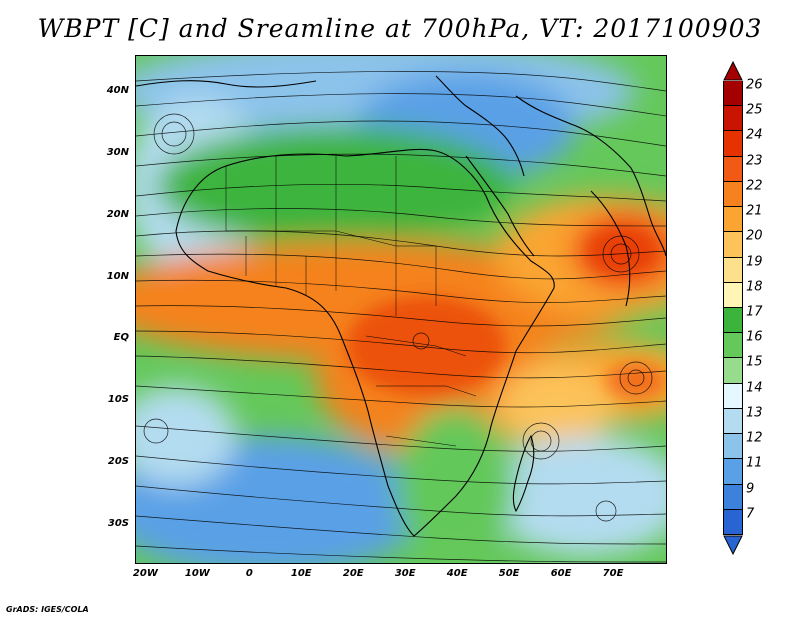  I want to click on lon-label: 0, so click(249, 573).